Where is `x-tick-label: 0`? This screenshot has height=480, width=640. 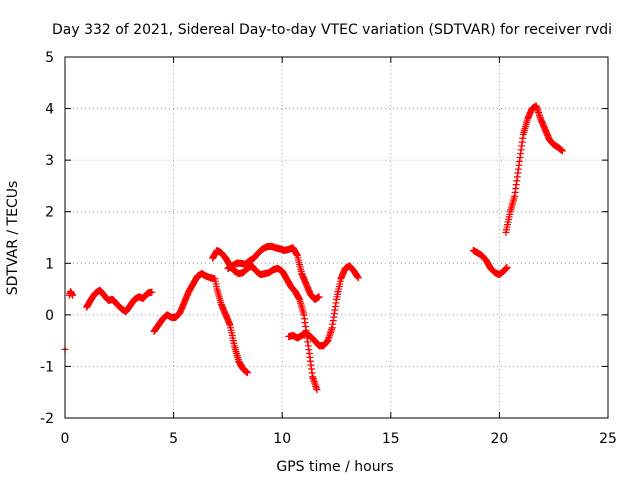 x-tick-label: 0 is located at coordinates (65, 439).